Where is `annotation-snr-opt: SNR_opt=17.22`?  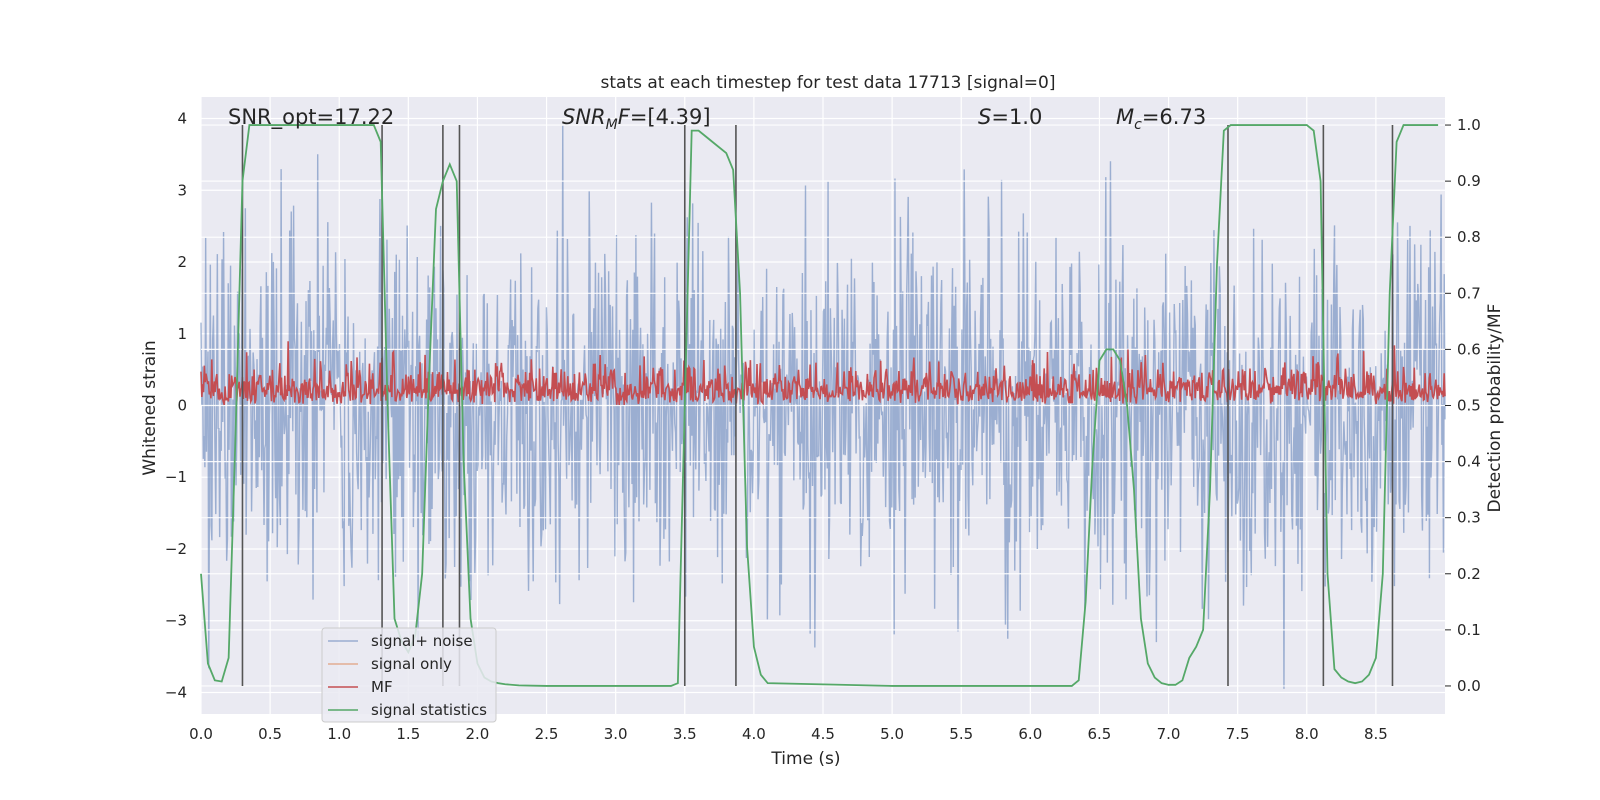
annotation-snr-opt: SNR_opt=17.22 is located at coordinates (311, 117).